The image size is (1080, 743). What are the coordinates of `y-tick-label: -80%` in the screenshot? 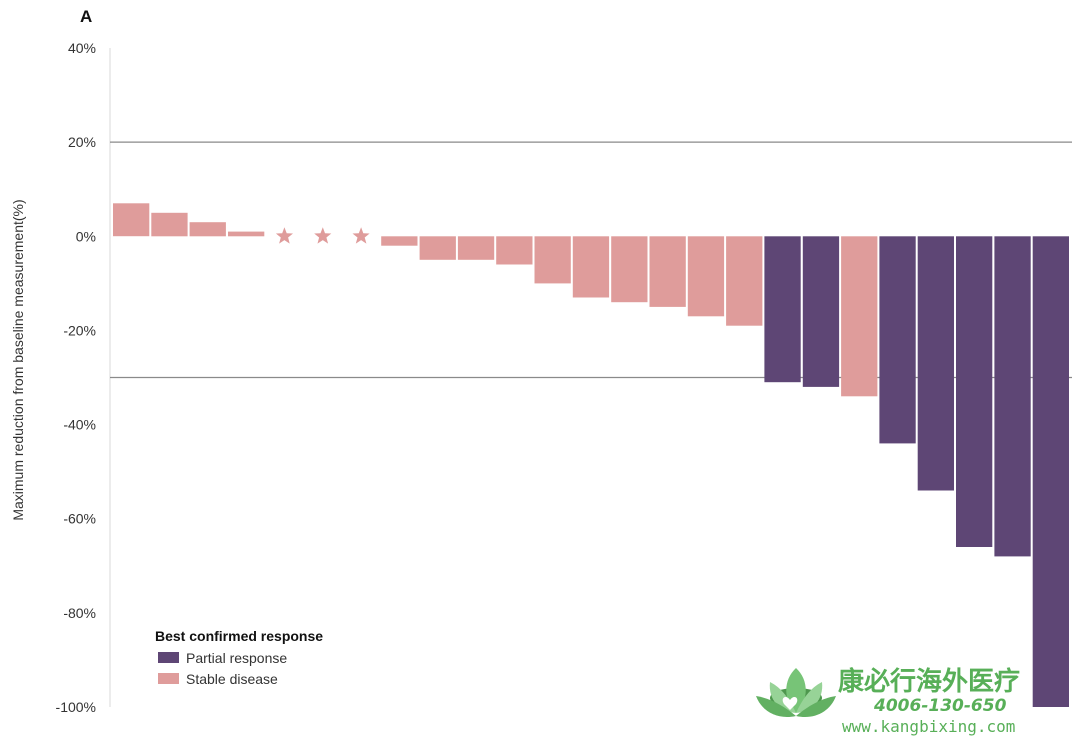 It's located at (79, 613).